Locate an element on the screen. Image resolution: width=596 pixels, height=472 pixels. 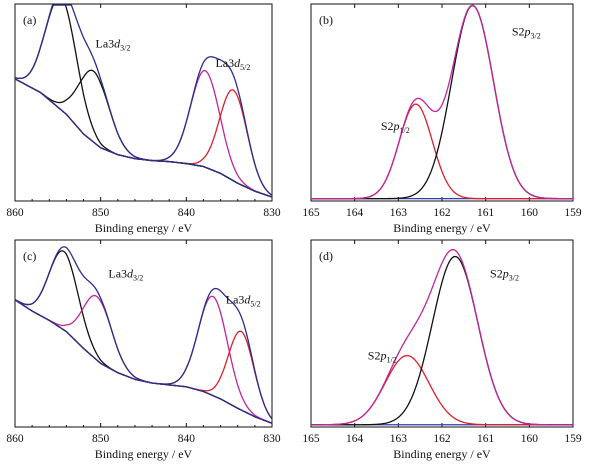
component-peak-834.5 is located at coordinates (143, 137).